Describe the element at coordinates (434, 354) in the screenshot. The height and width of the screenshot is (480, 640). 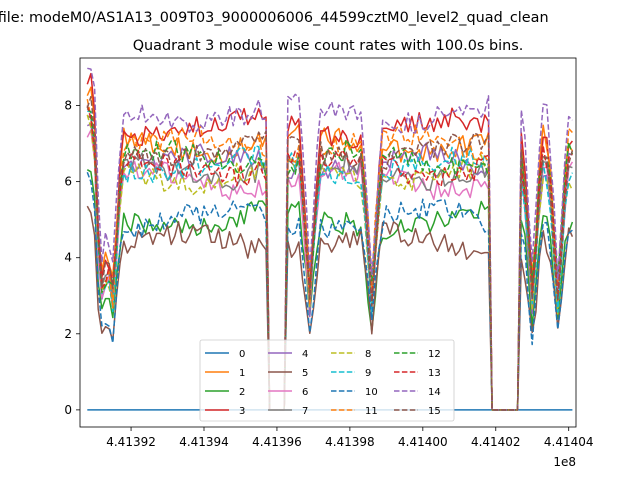
I see `legend-label: 12` at that location.